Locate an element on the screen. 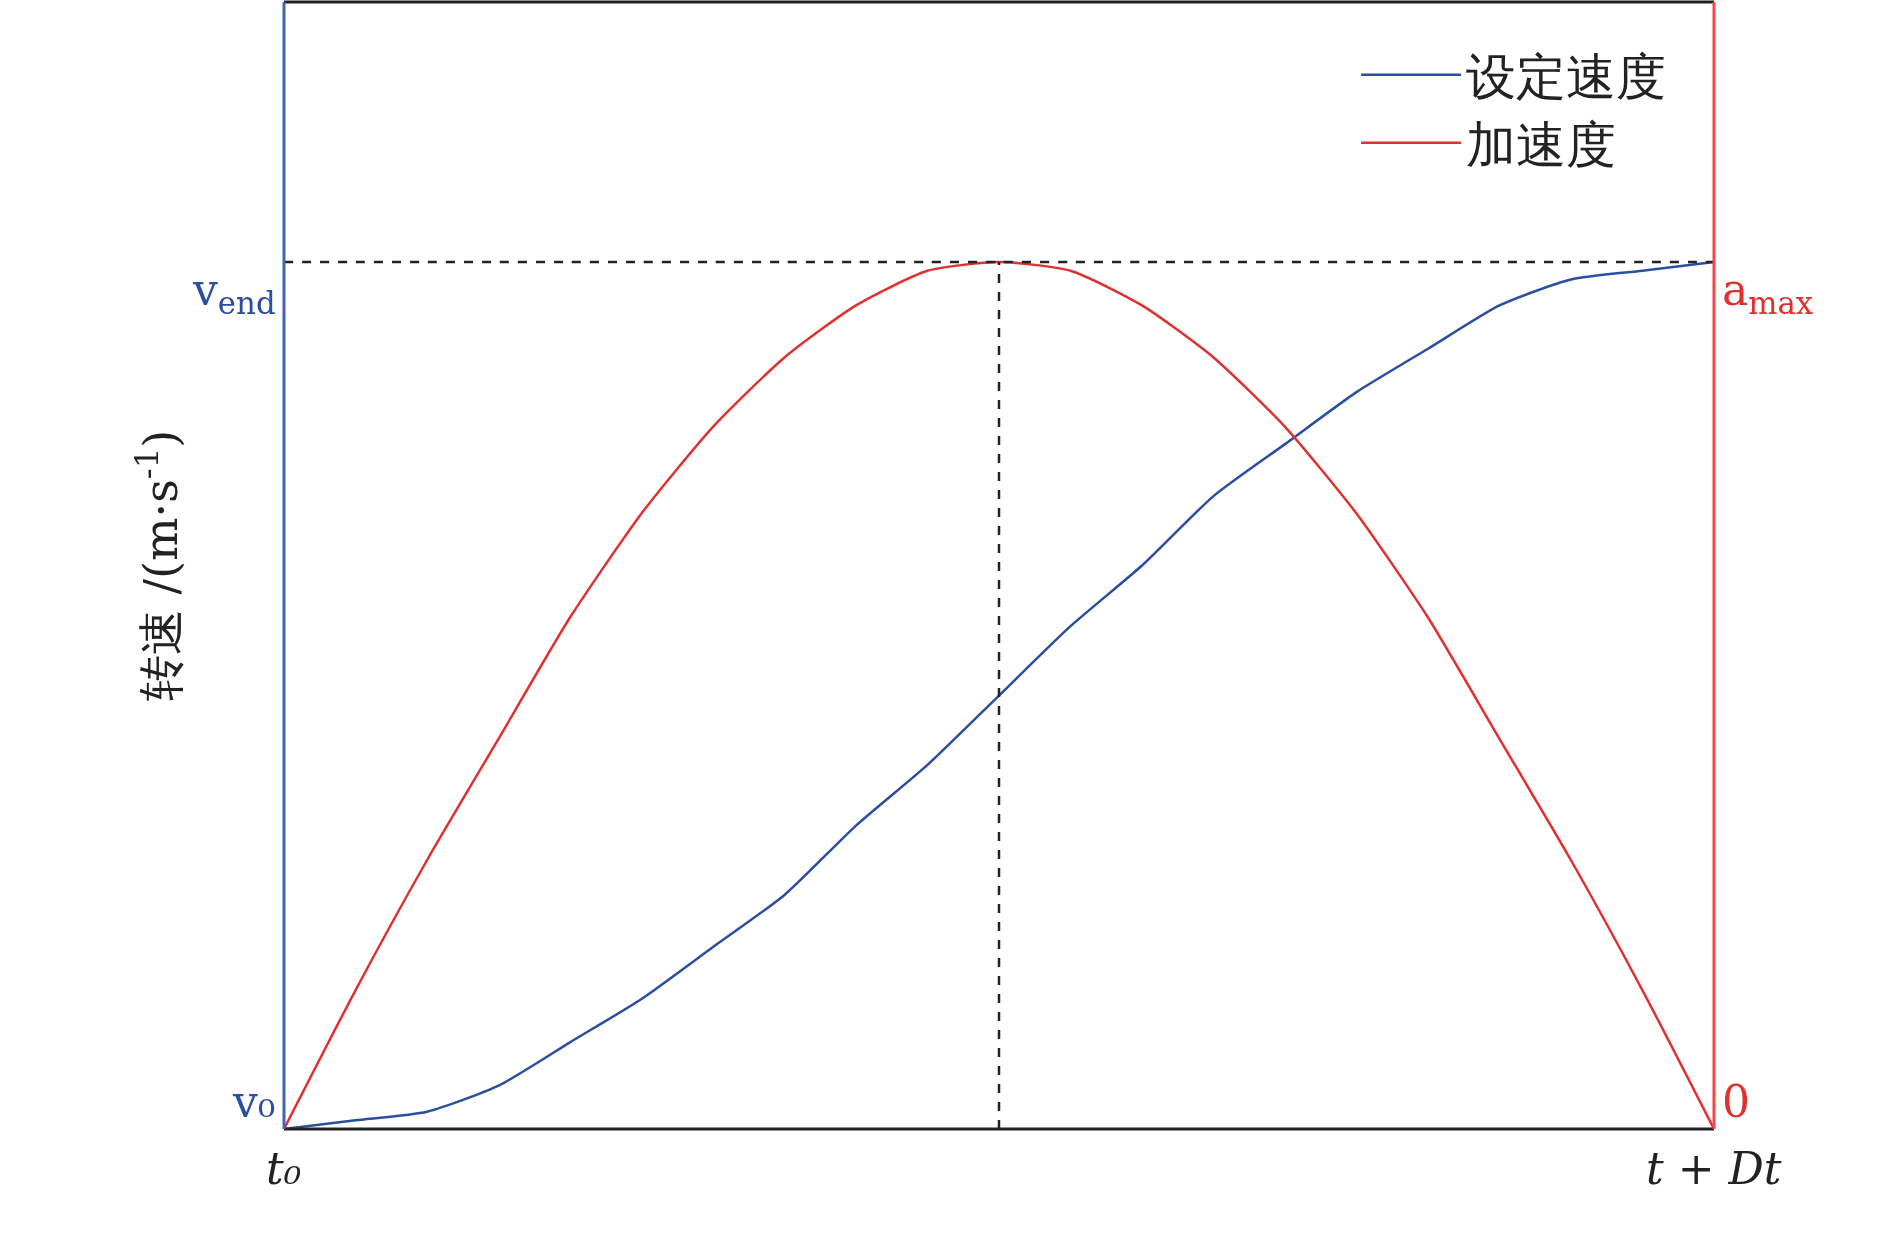  legend-label: 设定速度 is located at coordinates (1566, 77).